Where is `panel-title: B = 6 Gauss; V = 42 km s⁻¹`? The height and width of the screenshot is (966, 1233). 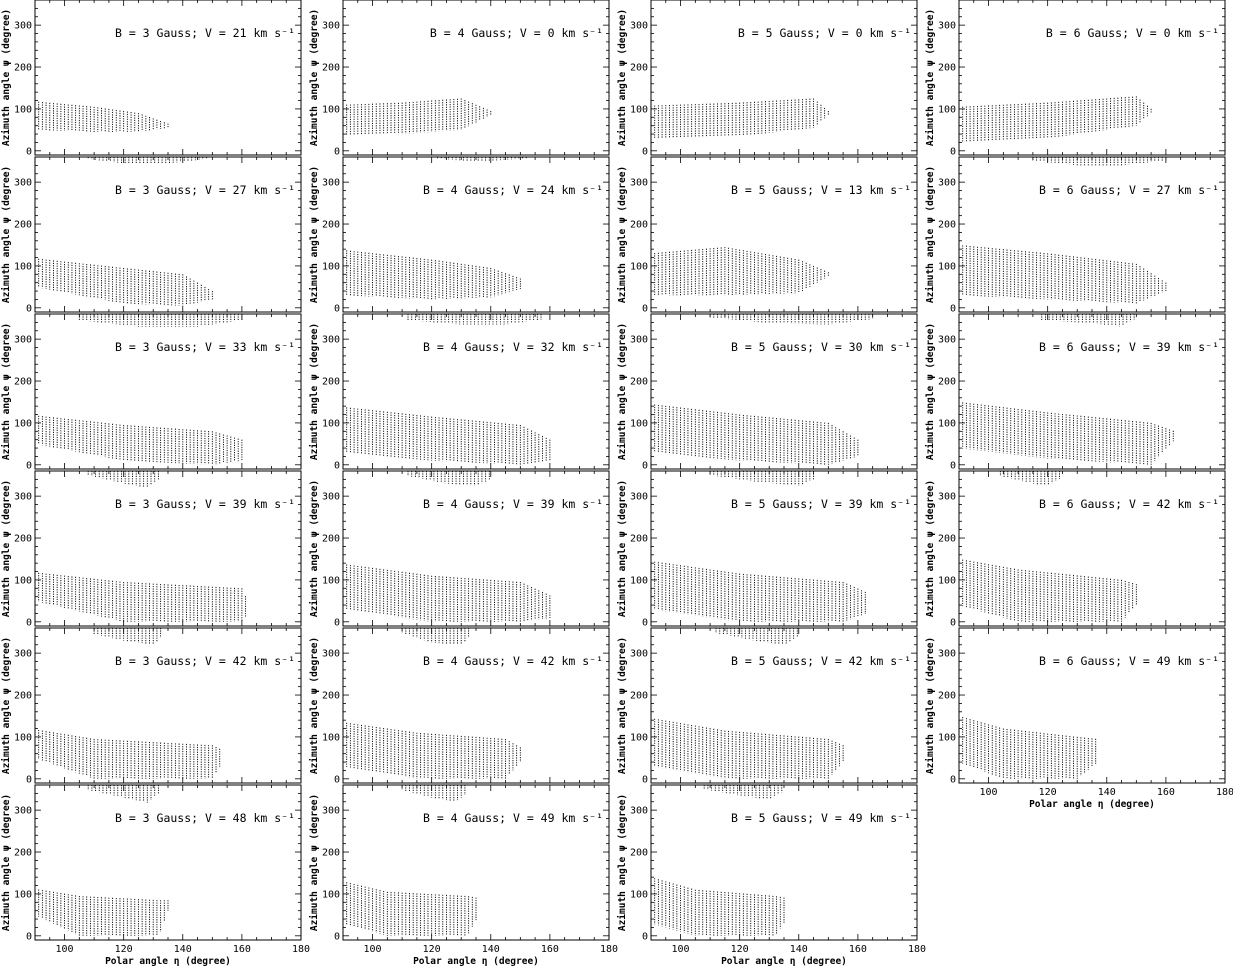
panel-title: B = 6 Gauss; V = 42 km s⁻¹ is located at coordinates (1129, 504).